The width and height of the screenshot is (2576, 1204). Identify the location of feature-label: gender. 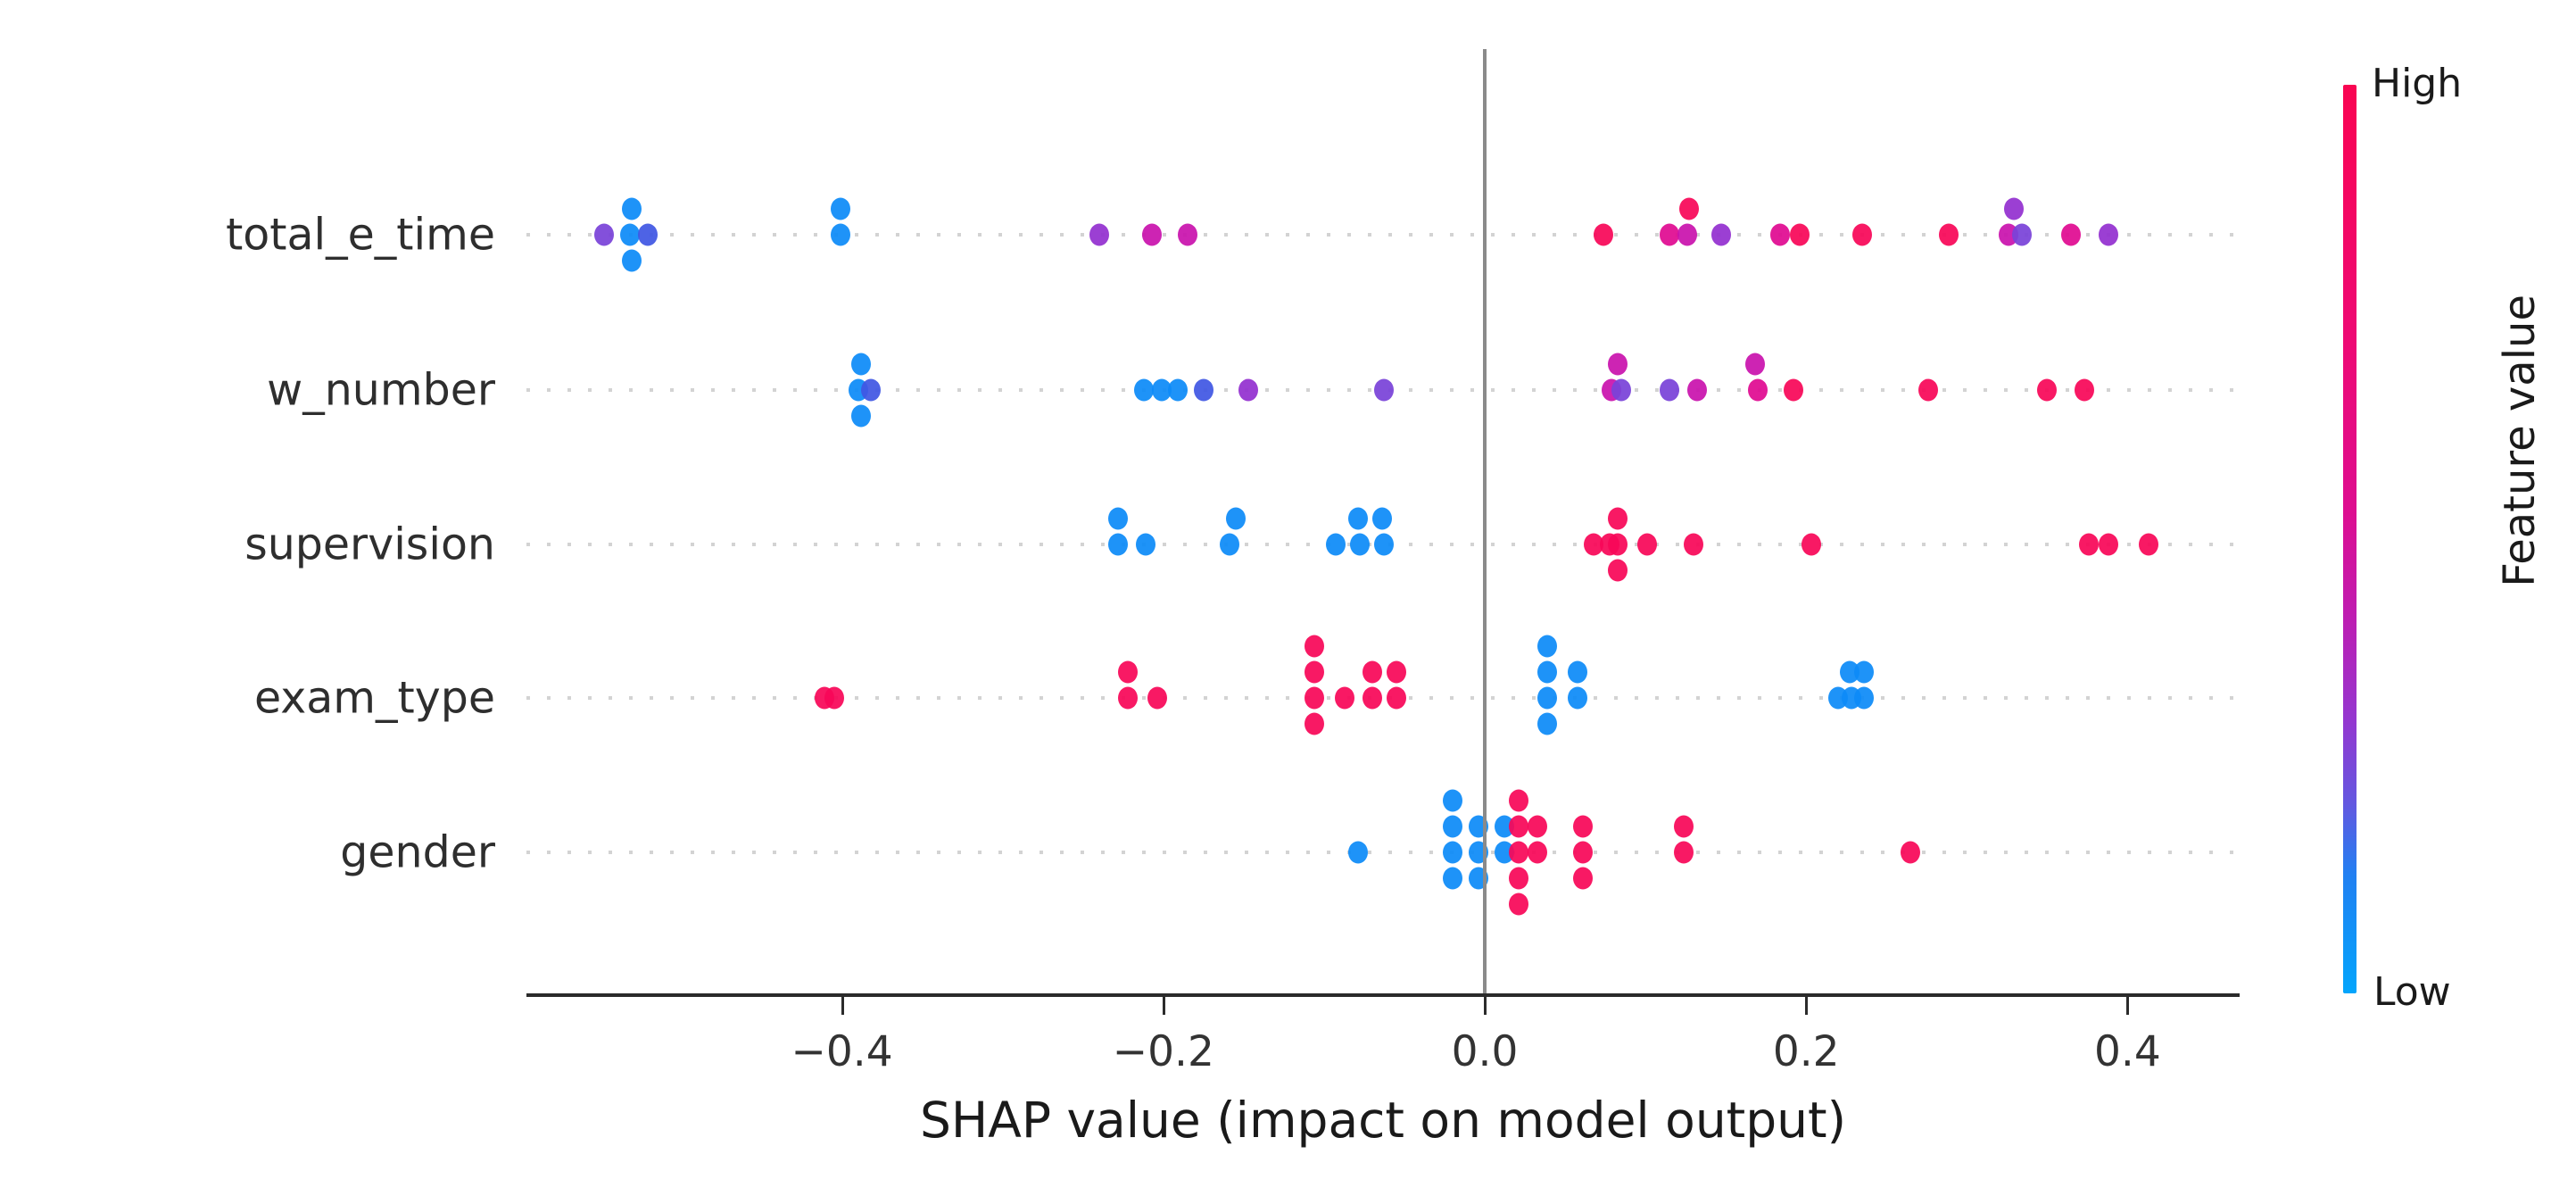
(418, 852).